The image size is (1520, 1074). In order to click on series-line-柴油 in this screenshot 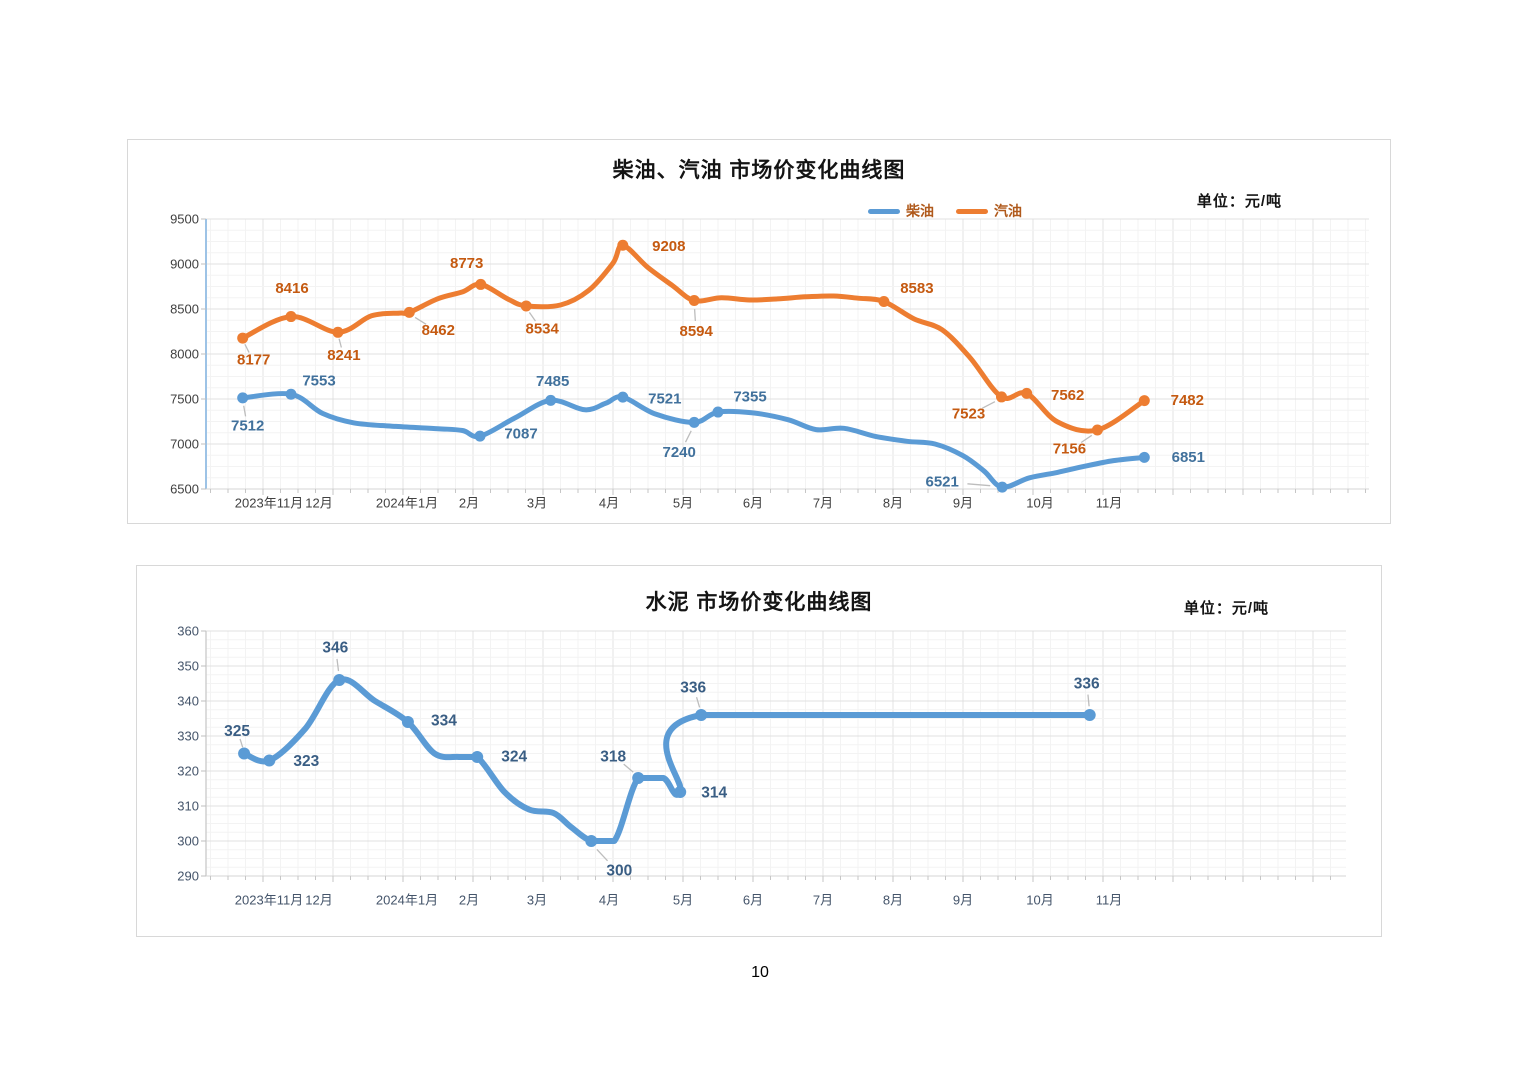, I will do `click(693, 440)`.